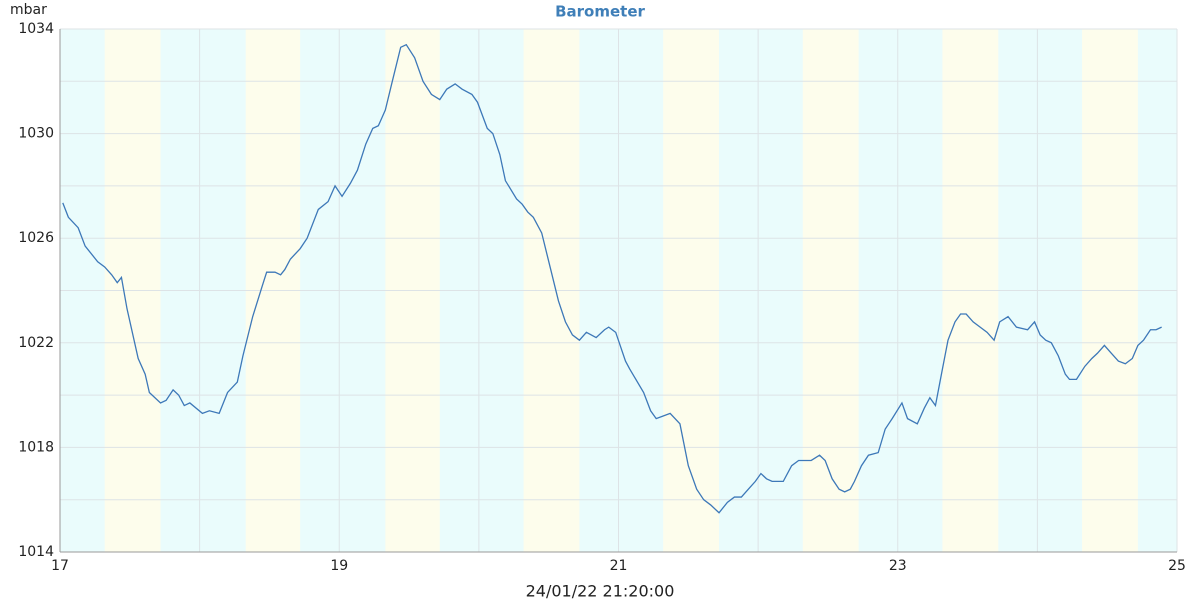  Describe the element at coordinates (36, 134) in the screenshot. I see `y-tick-label: 1030` at that location.